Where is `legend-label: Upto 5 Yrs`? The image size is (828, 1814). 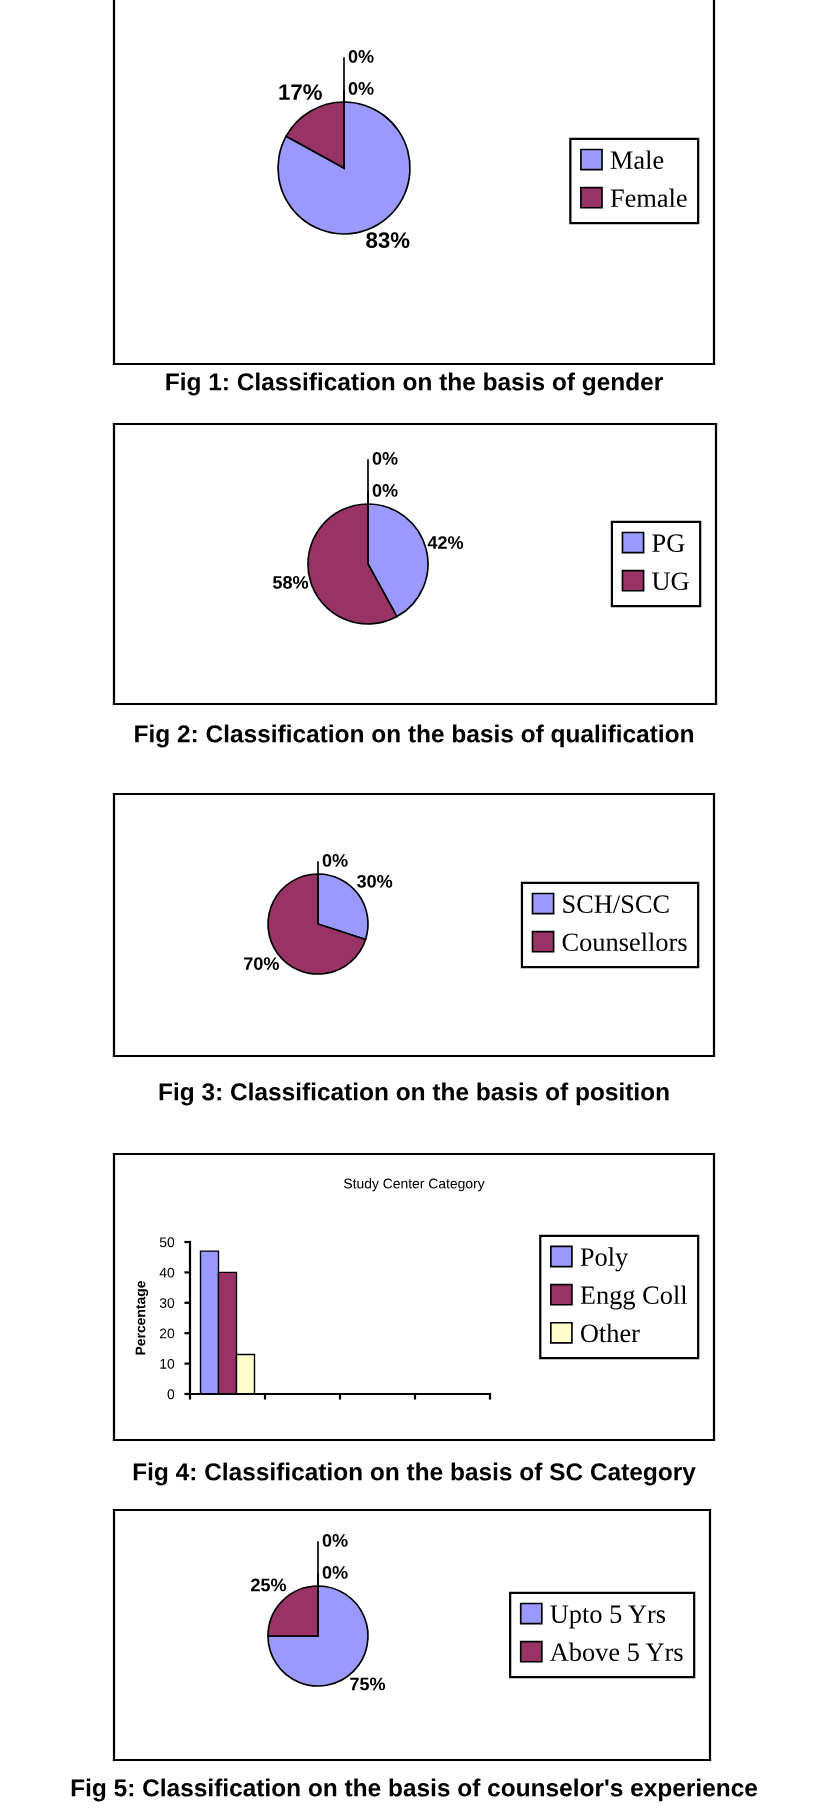 legend-label: Upto 5 Yrs is located at coordinates (608, 1617).